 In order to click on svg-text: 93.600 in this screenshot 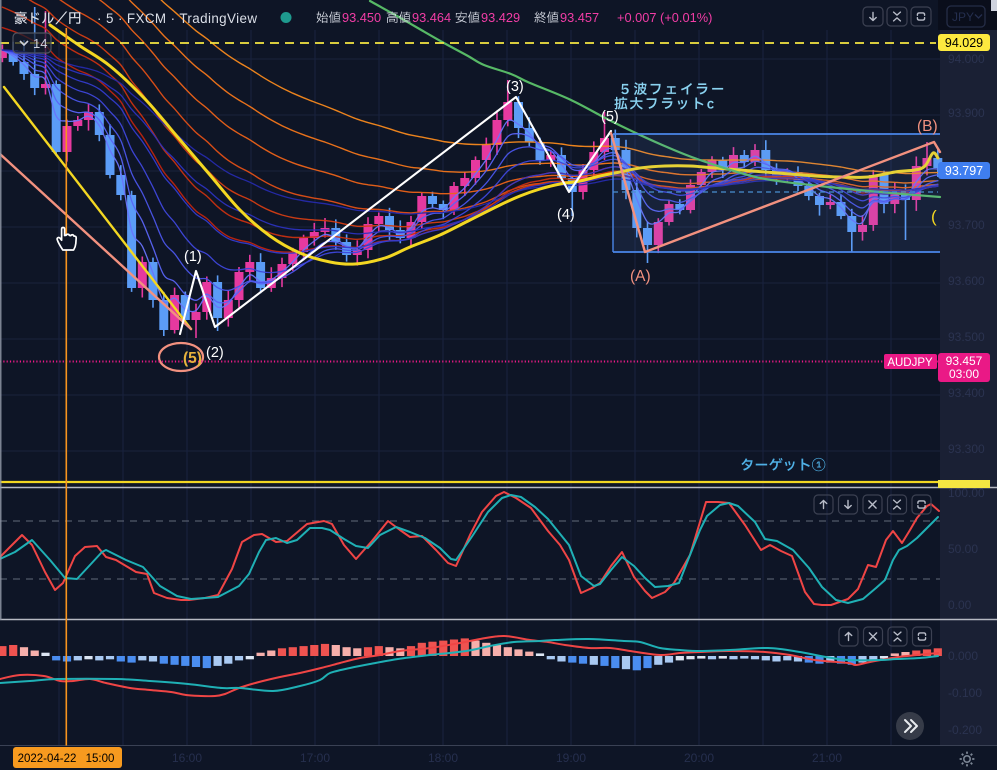, I will do `click(966, 281)`.